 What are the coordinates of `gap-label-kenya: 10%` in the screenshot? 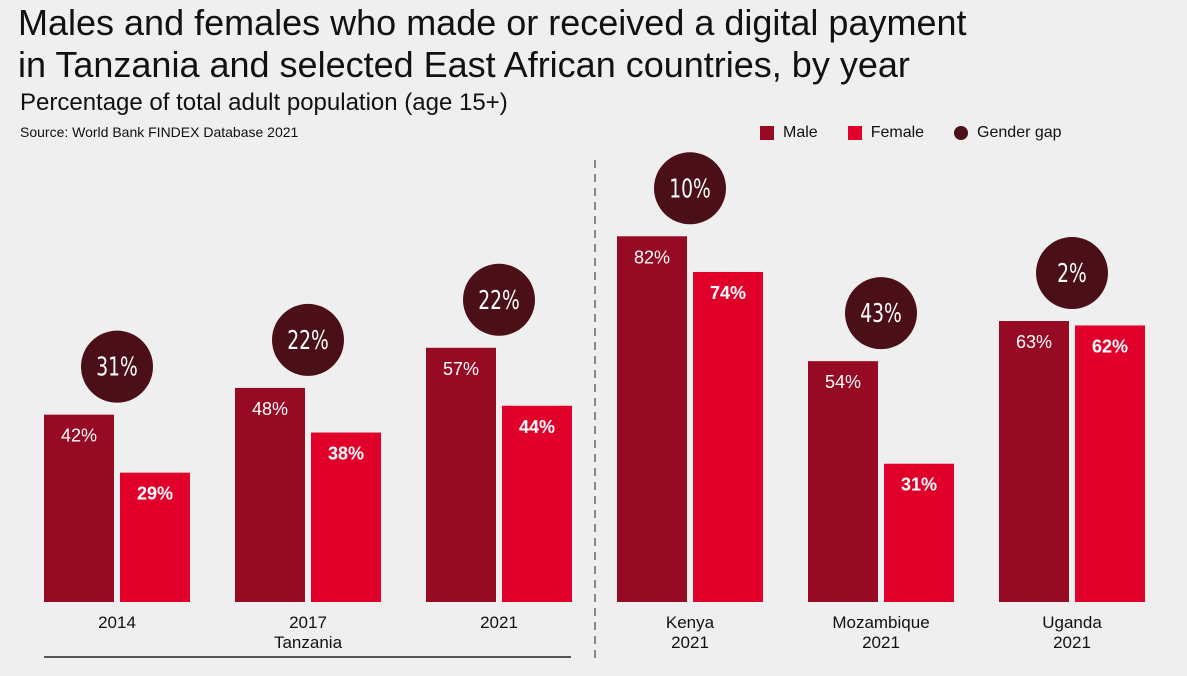 It's located at (690, 189).